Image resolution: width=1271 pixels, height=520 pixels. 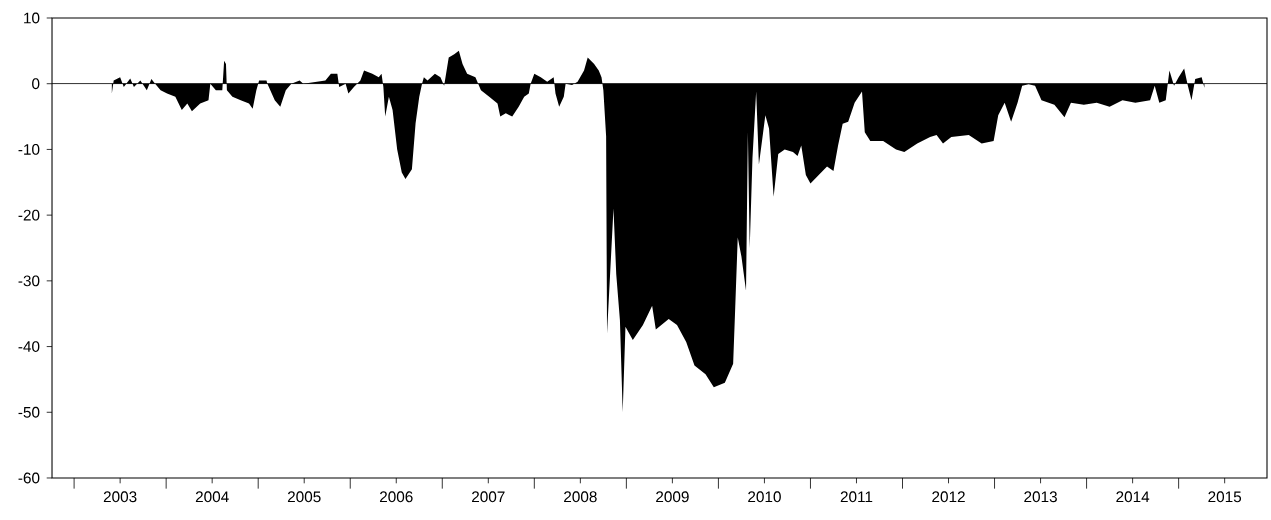 I want to click on x-tick-label: 2012, so click(x=948, y=497).